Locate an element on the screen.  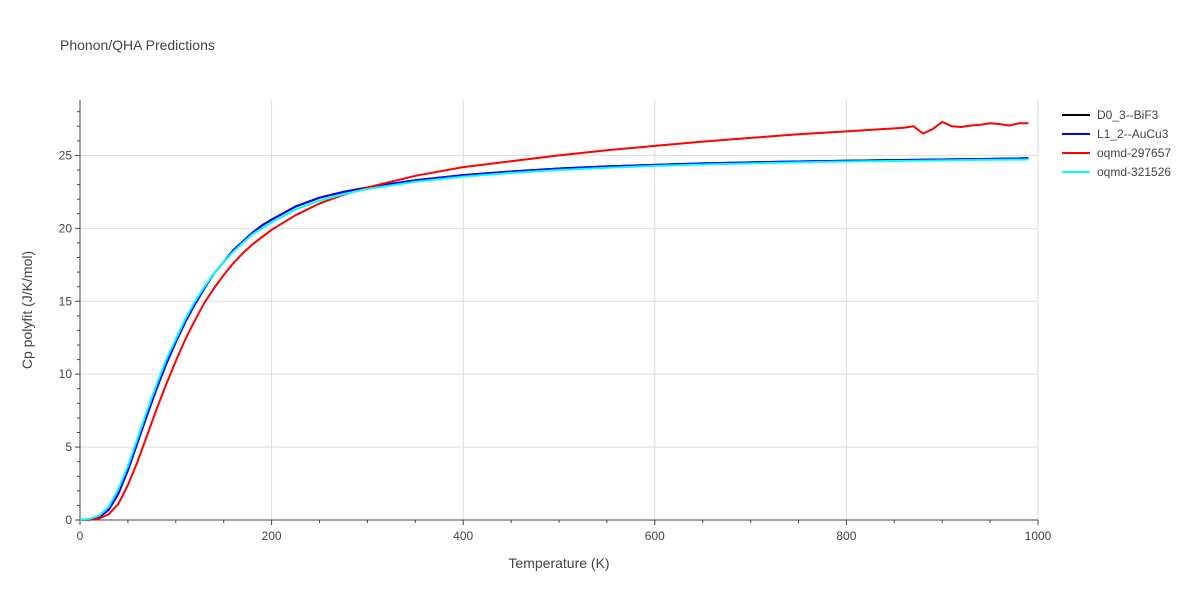
legend-item: oqmd-321526 is located at coordinates (1116, 172).